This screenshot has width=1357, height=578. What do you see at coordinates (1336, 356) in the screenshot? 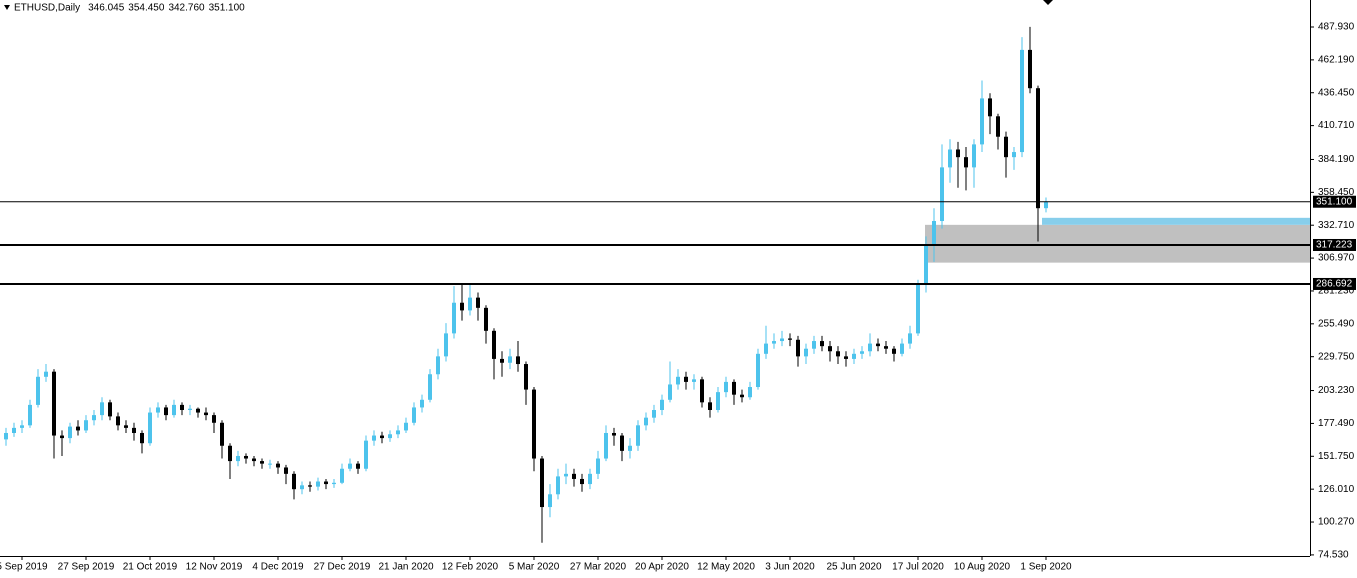
I see `y-tick-label: 229.750` at bounding box center [1336, 356].